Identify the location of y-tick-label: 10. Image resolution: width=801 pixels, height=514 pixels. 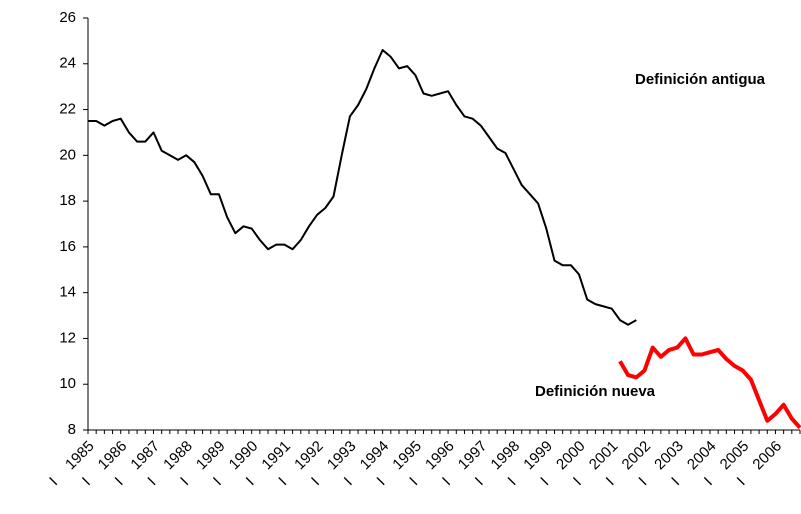
(67, 383).